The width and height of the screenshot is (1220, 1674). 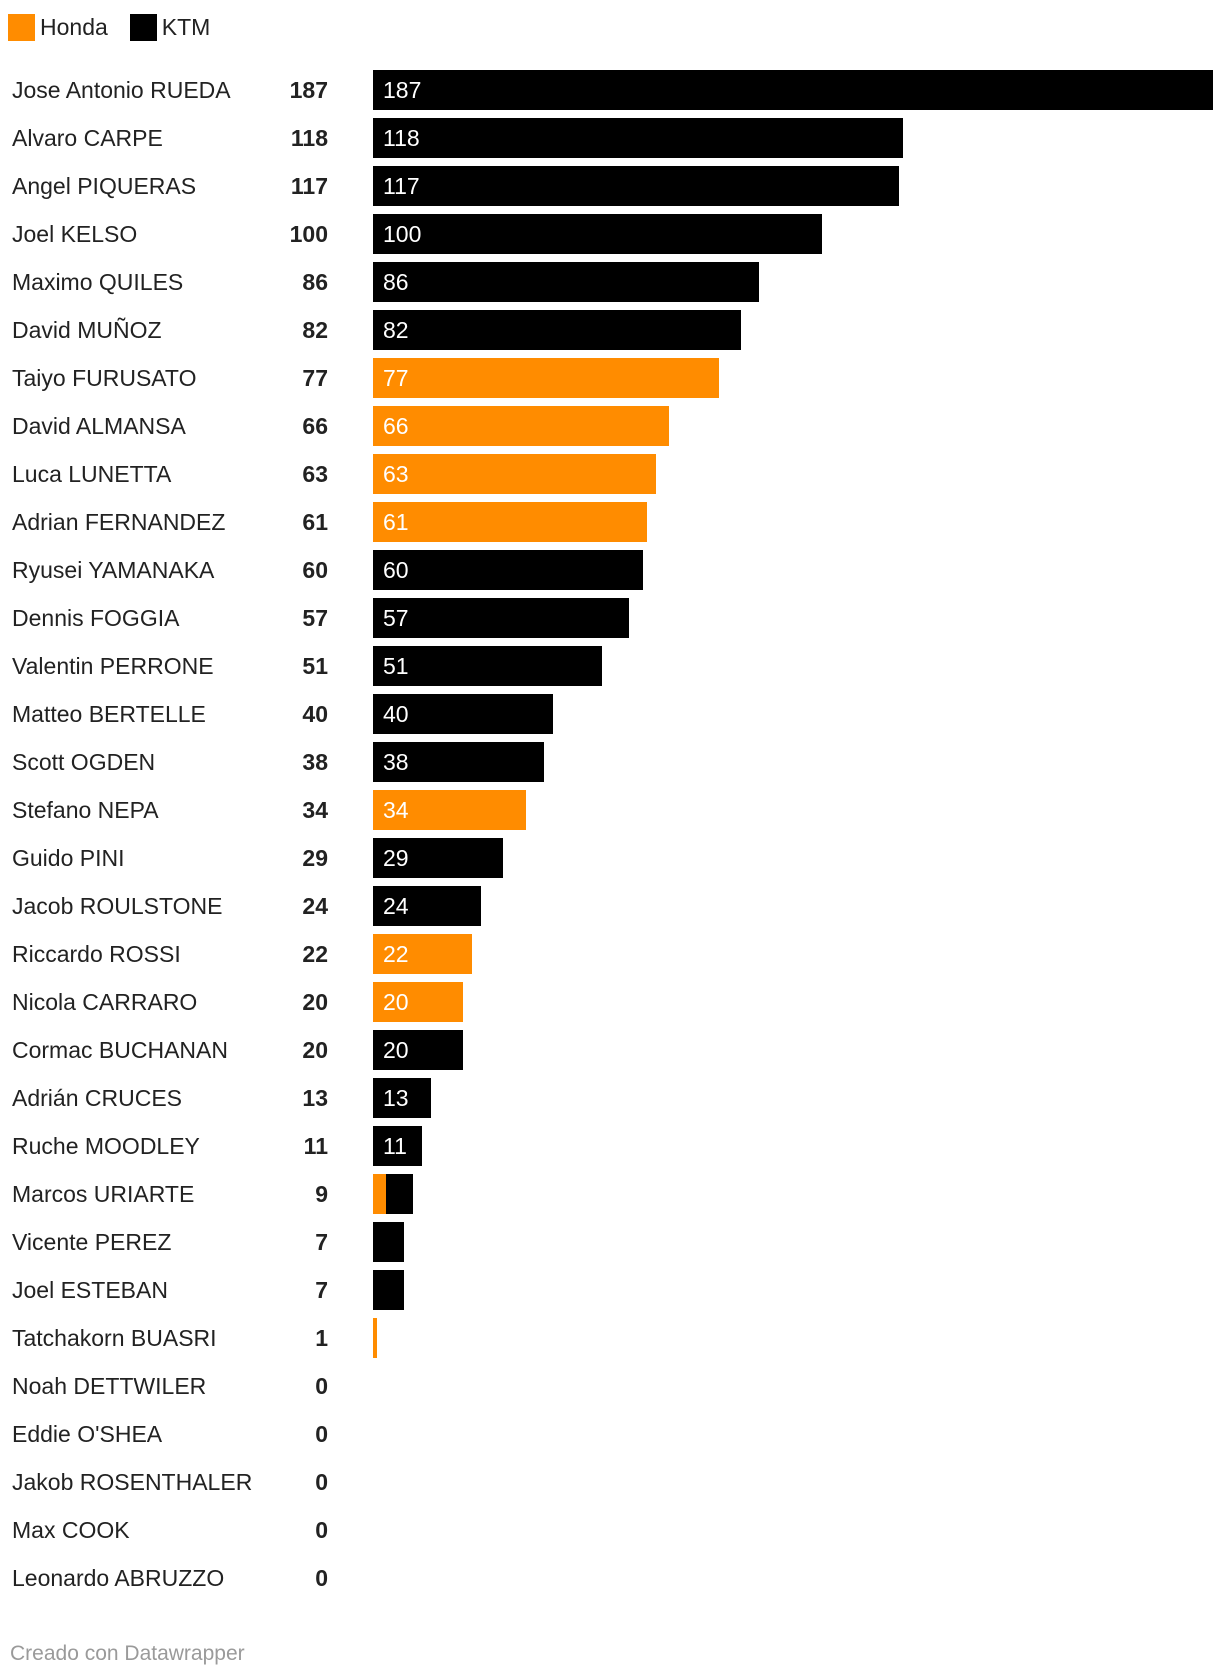 What do you see at coordinates (793, 1002) in the screenshot?
I see `bar-track: 20` at bounding box center [793, 1002].